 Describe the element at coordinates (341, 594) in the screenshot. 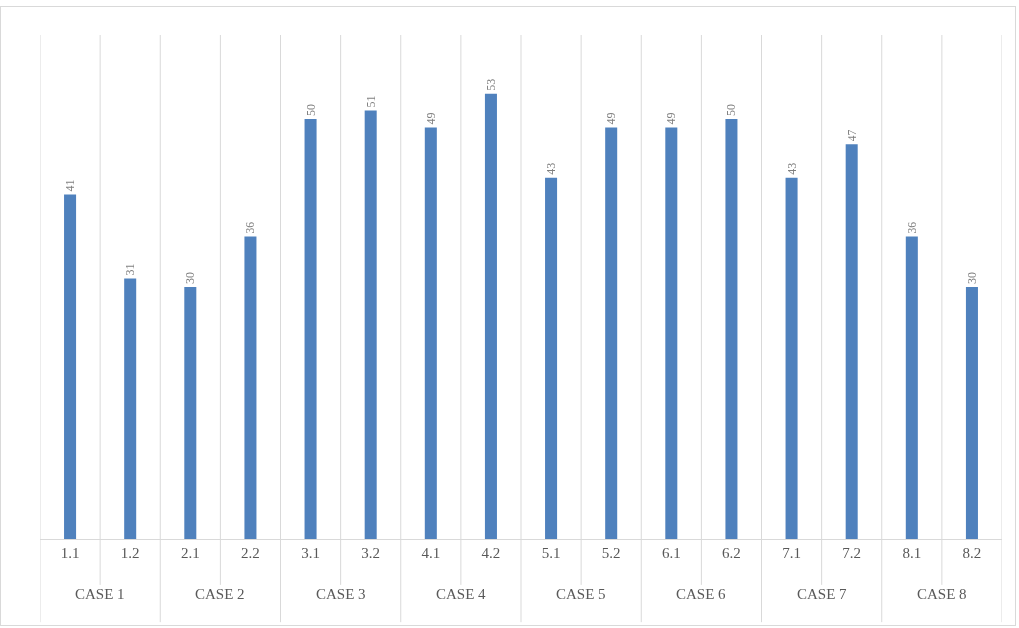

I see `text: CASE 3` at that location.